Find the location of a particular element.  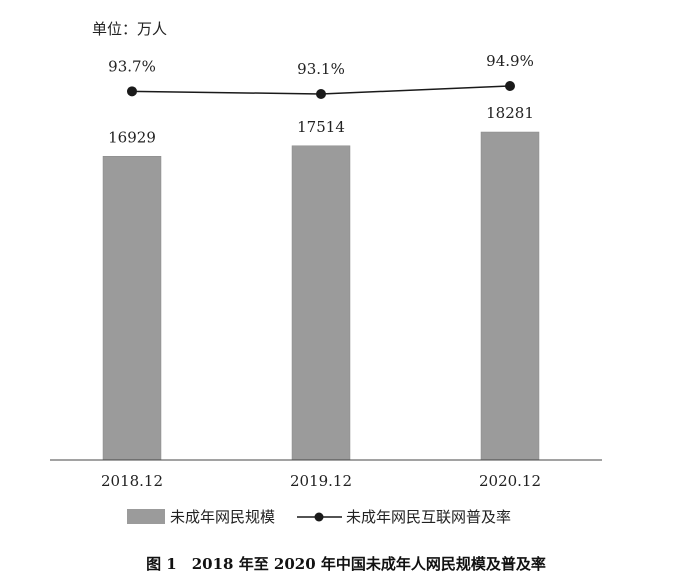

legend-line-marker is located at coordinates (319, 517).